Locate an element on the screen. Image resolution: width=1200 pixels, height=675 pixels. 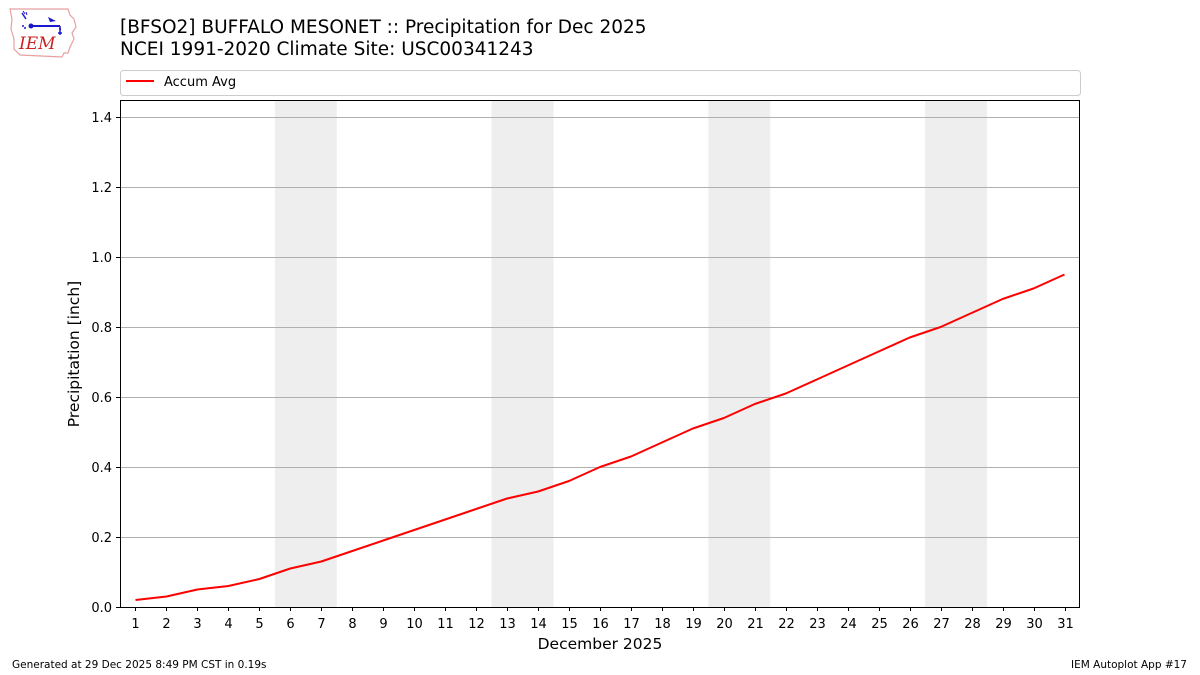
y-tick-label: 0.0 is located at coordinates (101, 608).